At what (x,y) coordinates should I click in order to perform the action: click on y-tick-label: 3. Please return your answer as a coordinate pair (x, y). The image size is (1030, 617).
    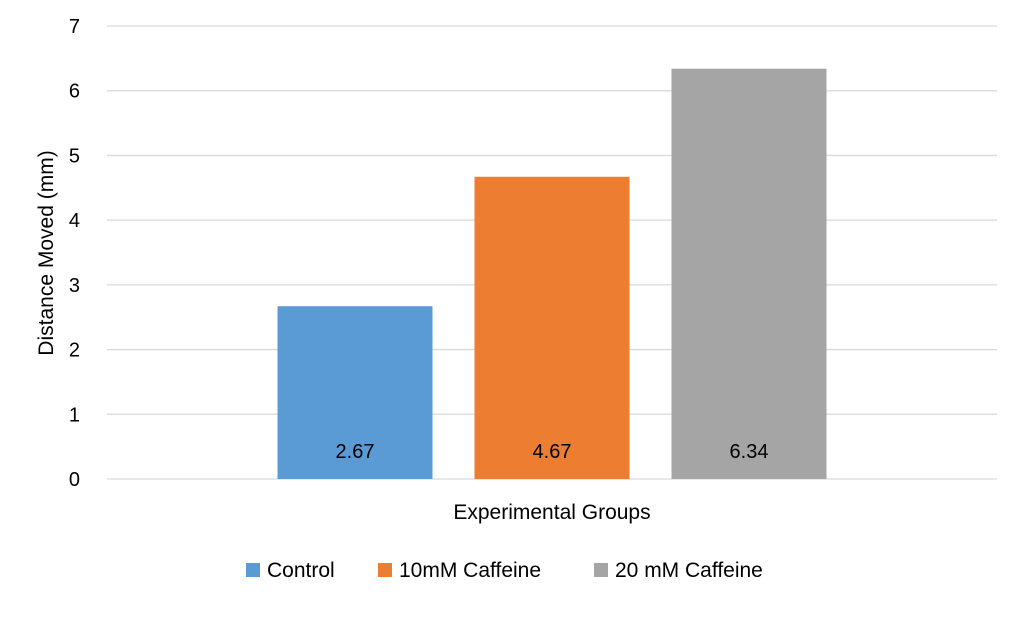
    Looking at the image, I should click on (74, 286).